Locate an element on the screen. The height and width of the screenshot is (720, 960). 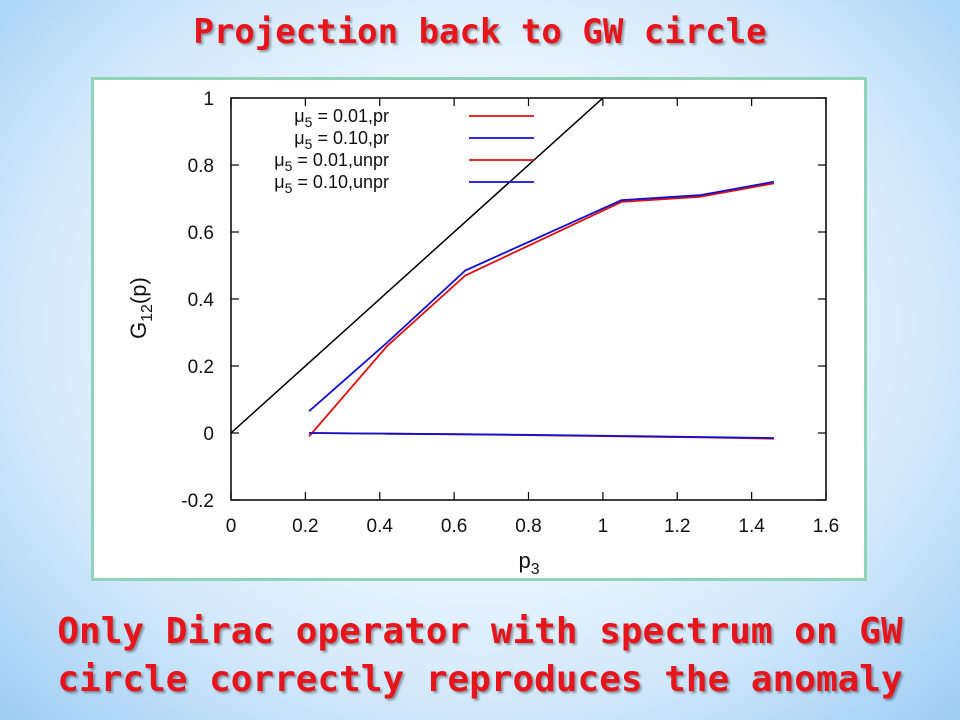
legend-label-2: μ5 = 0.10,pr is located at coordinates (341, 140).